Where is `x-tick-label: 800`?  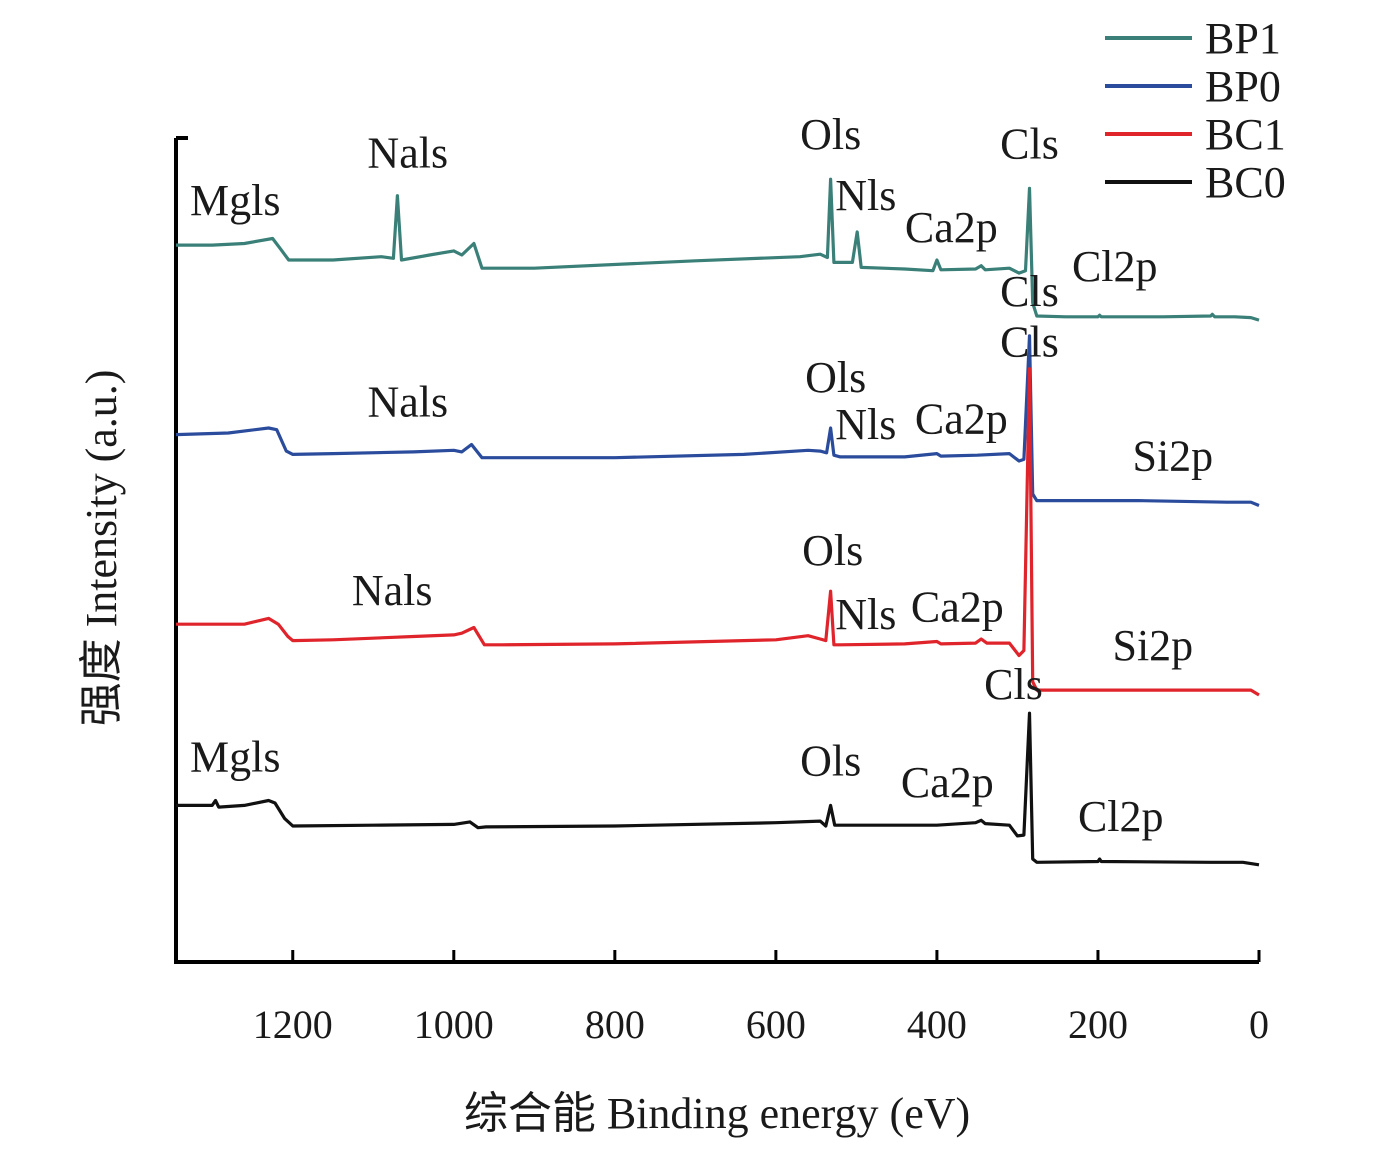 x-tick-label: 800 is located at coordinates (615, 1024).